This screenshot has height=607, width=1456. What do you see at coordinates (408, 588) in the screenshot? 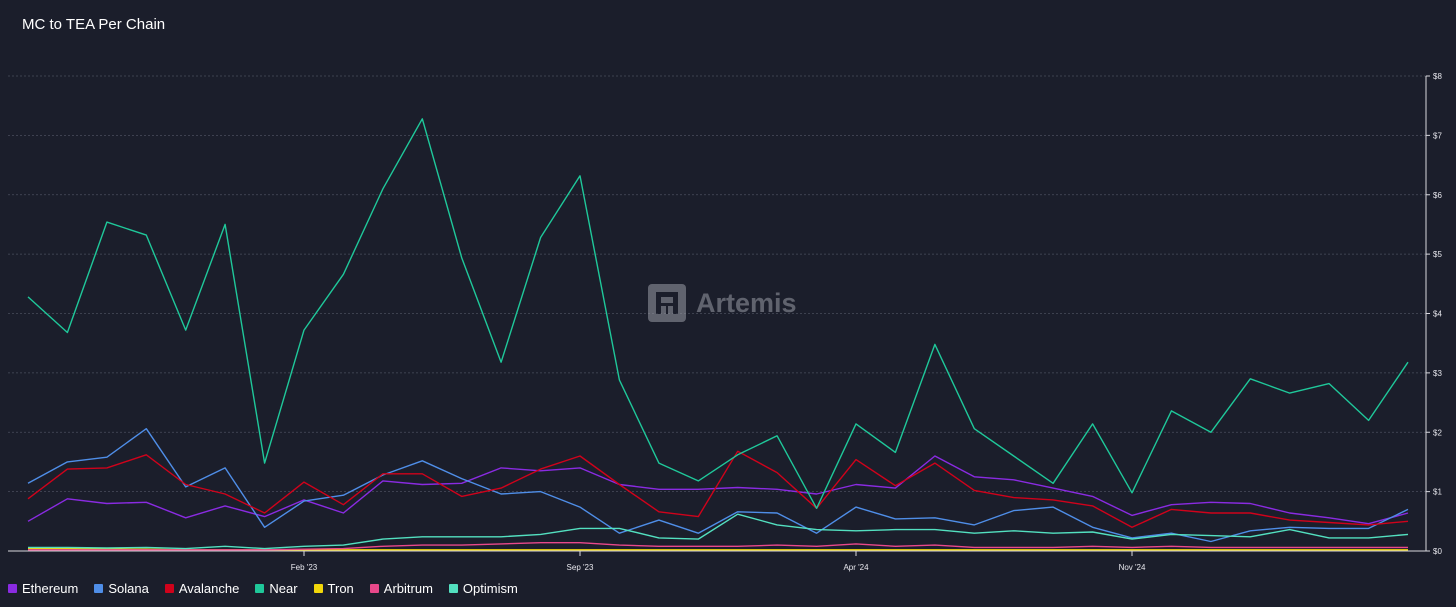
I see `legend-label: Arbitrum` at bounding box center [408, 588].